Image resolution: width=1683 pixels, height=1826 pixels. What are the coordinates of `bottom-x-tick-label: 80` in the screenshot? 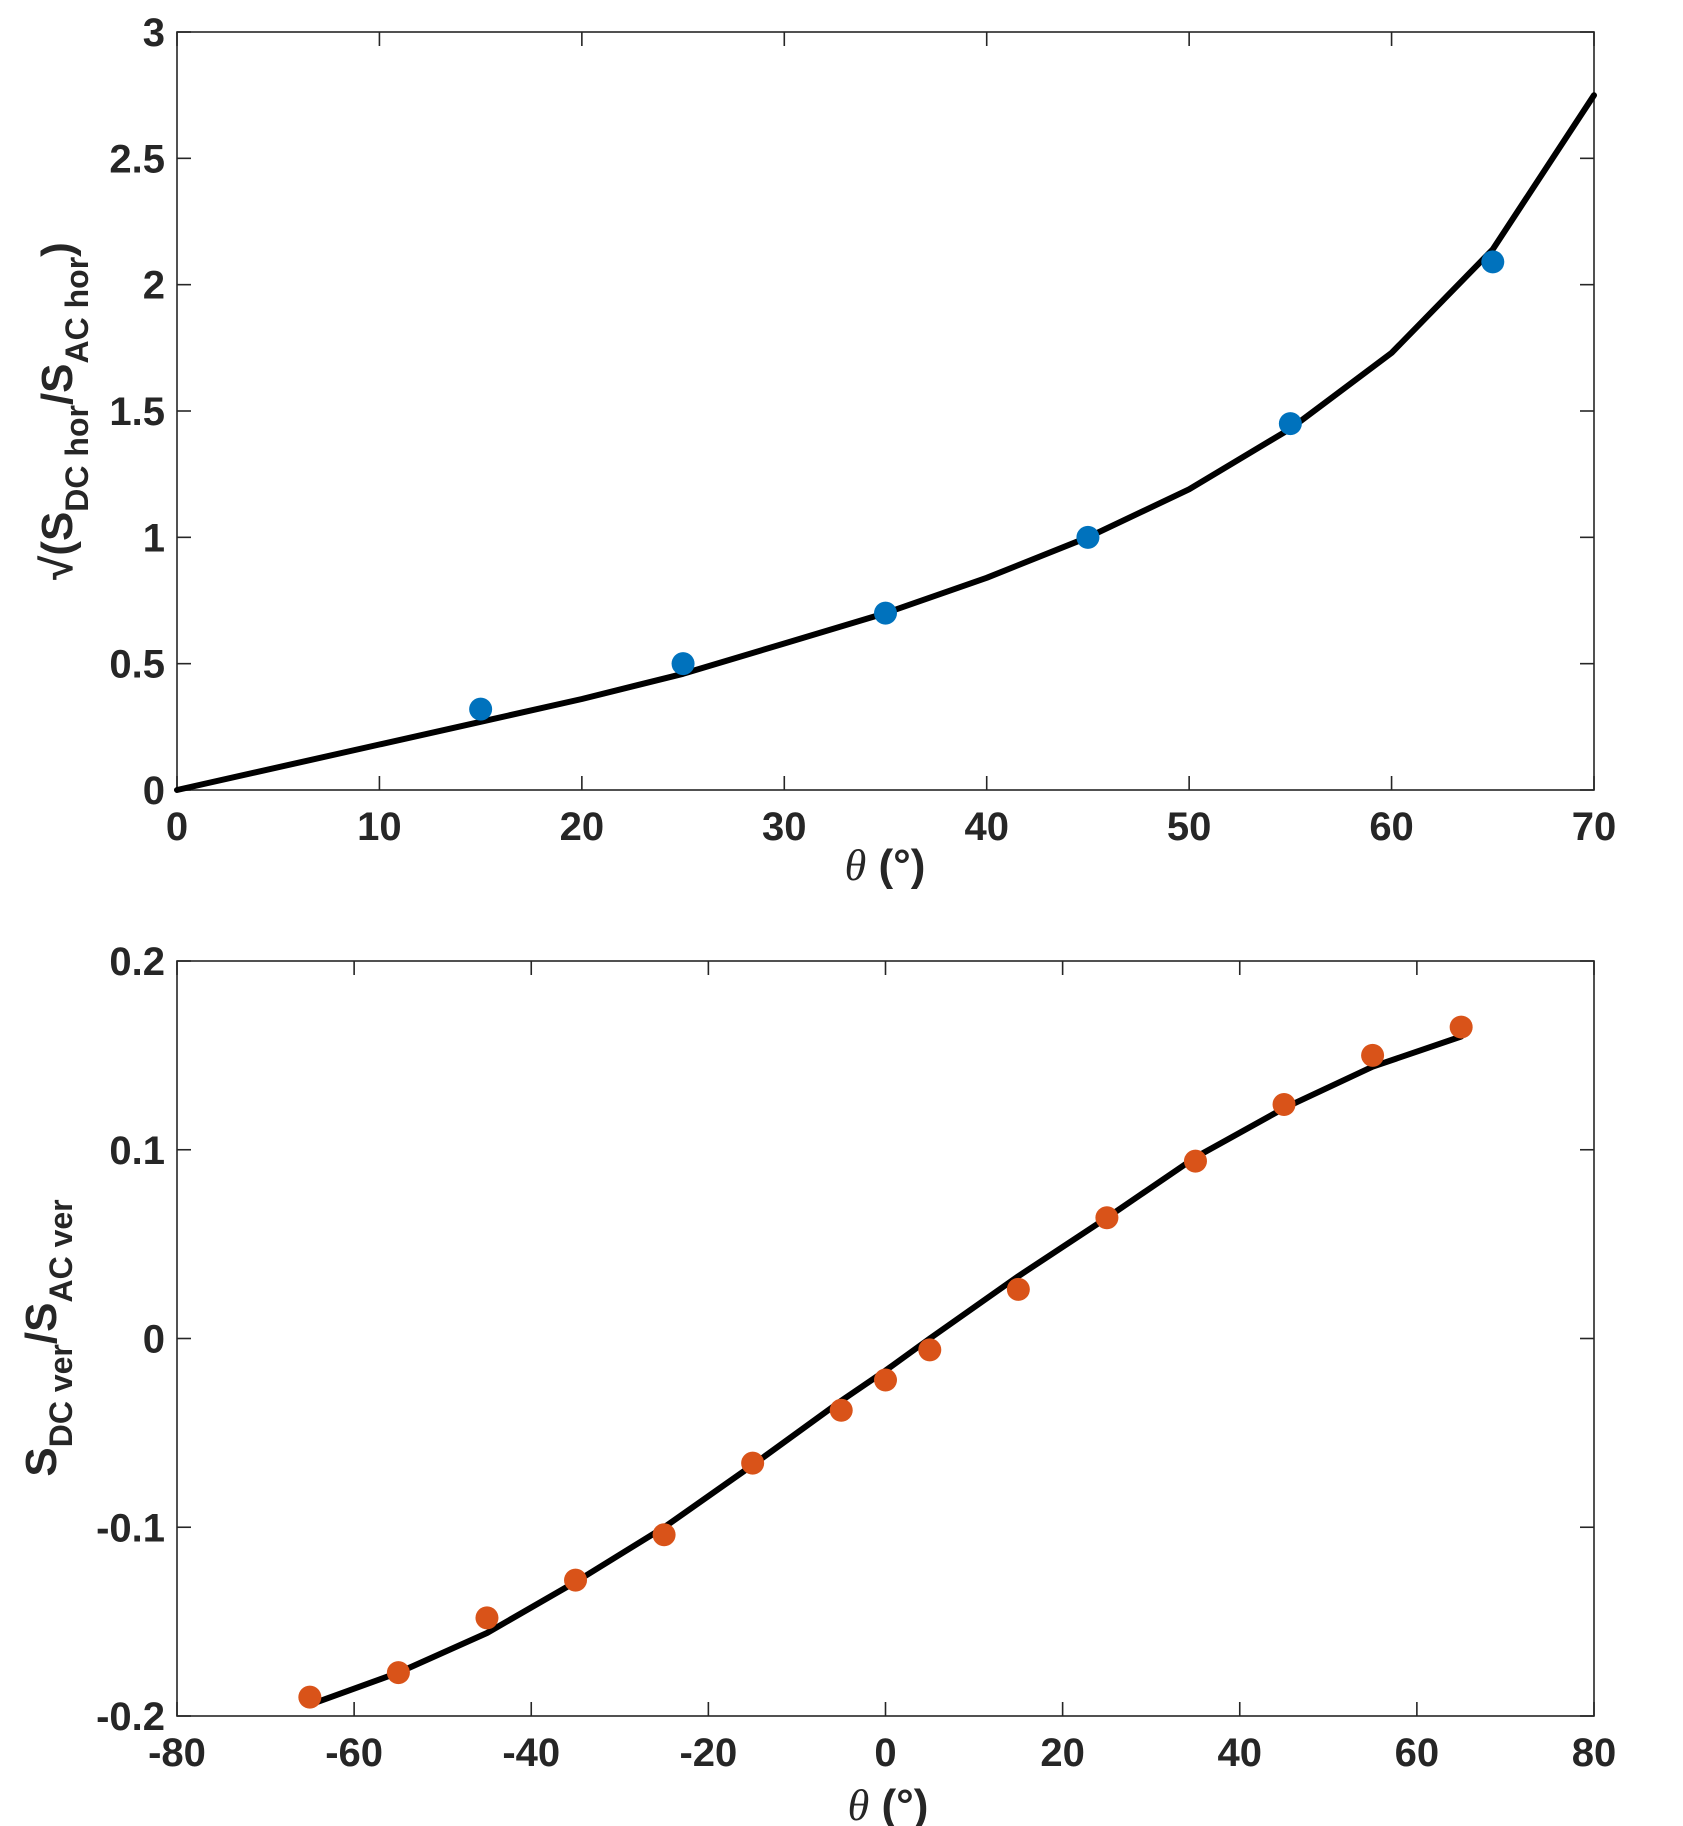 It's located at (1594, 1753).